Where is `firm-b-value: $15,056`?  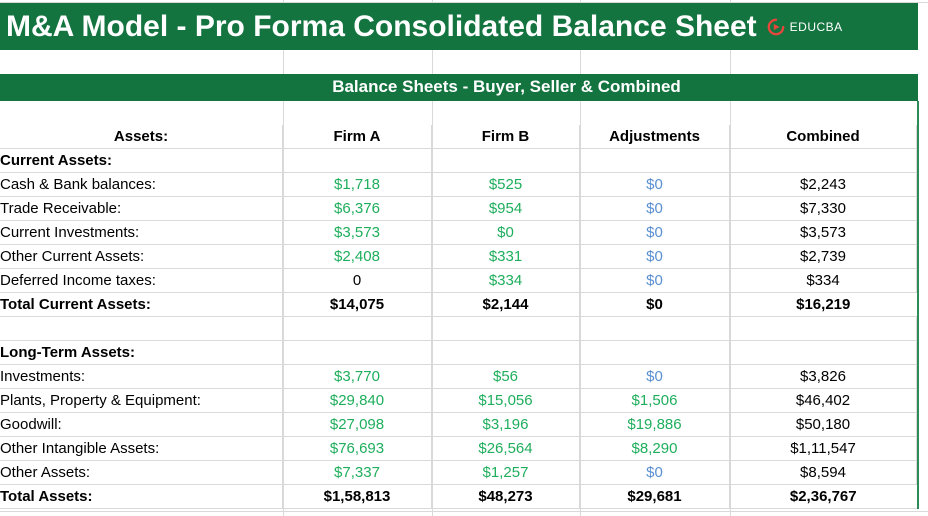 firm-b-value: $15,056 is located at coordinates (505, 400).